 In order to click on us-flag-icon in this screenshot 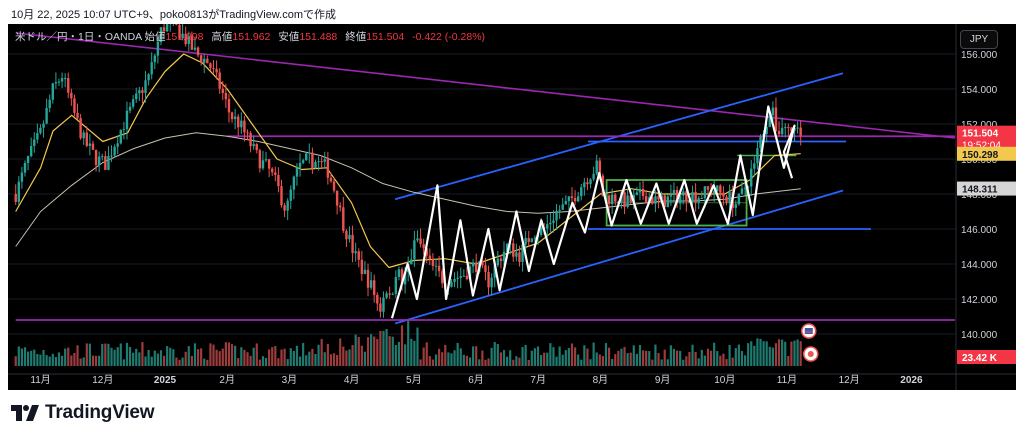, I will do `click(809, 331)`.